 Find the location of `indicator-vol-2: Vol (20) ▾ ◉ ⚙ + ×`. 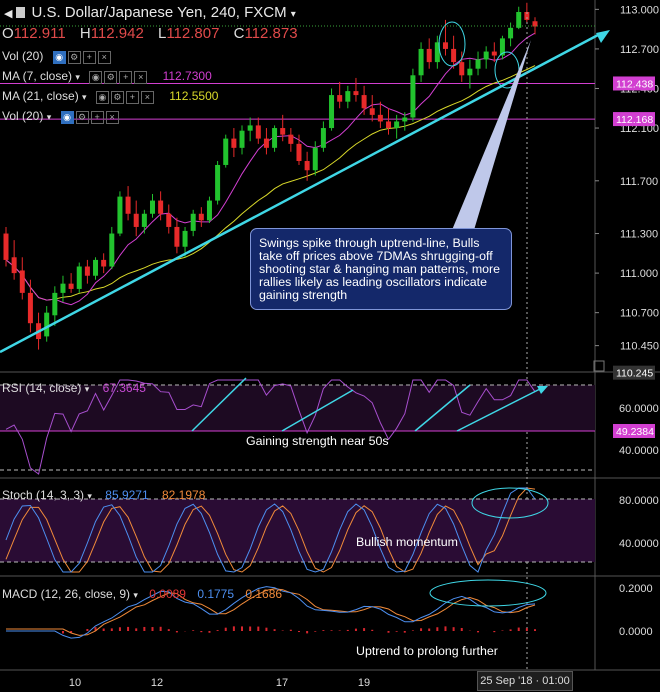

indicator-vol-2: Vol (20) ▾ ◉ ⚙ + × is located at coordinates (61, 117).